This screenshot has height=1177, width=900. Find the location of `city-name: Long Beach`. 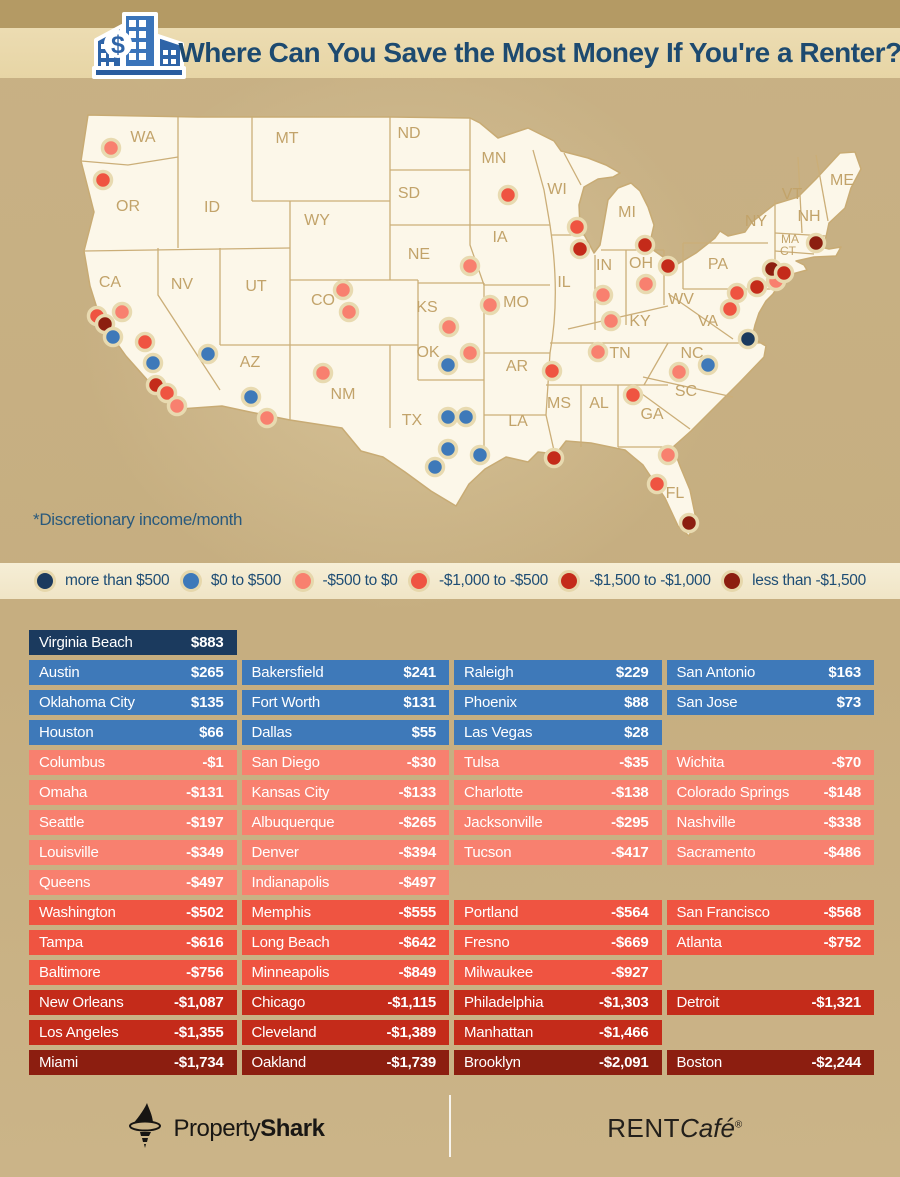

city-name: Long Beach is located at coordinates (290, 942).